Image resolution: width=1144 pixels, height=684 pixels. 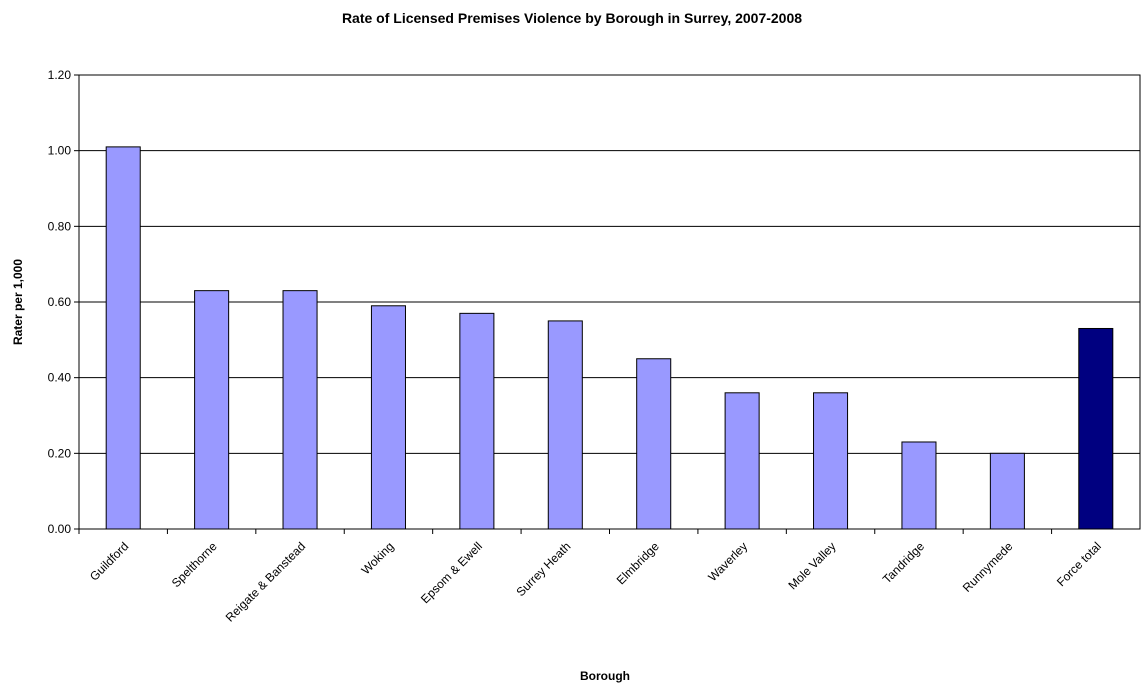 What do you see at coordinates (60, 151) in the screenshot?
I see `y-tick-label: 1.00` at bounding box center [60, 151].